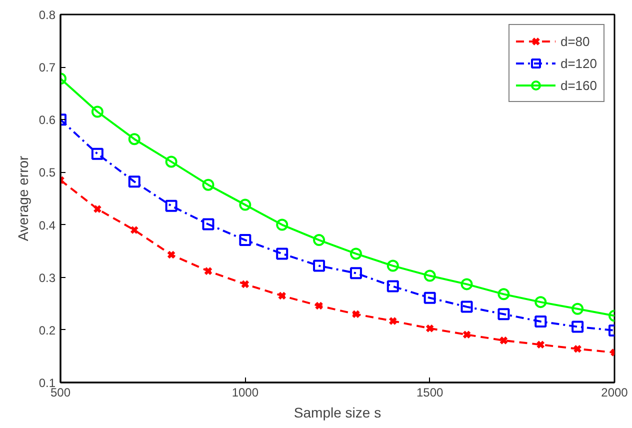 This screenshot has width=632, height=428. Describe the element at coordinates (575, 41) in the screenshot. I see `legend-label: d=80` at that location.